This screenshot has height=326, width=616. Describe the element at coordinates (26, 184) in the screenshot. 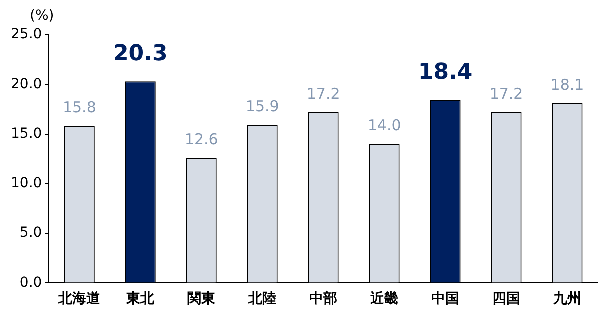

I see `y-tick-label: 10.0` at that location.